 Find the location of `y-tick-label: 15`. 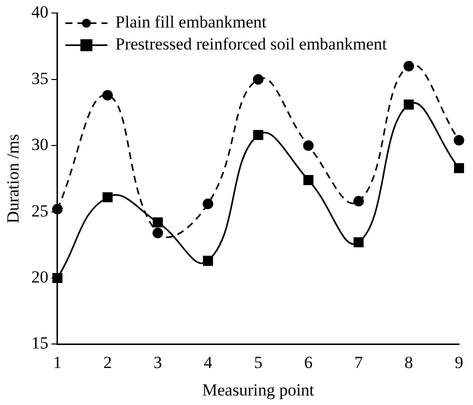

y-tick-label: 15 is located at coordinates (39, 343).